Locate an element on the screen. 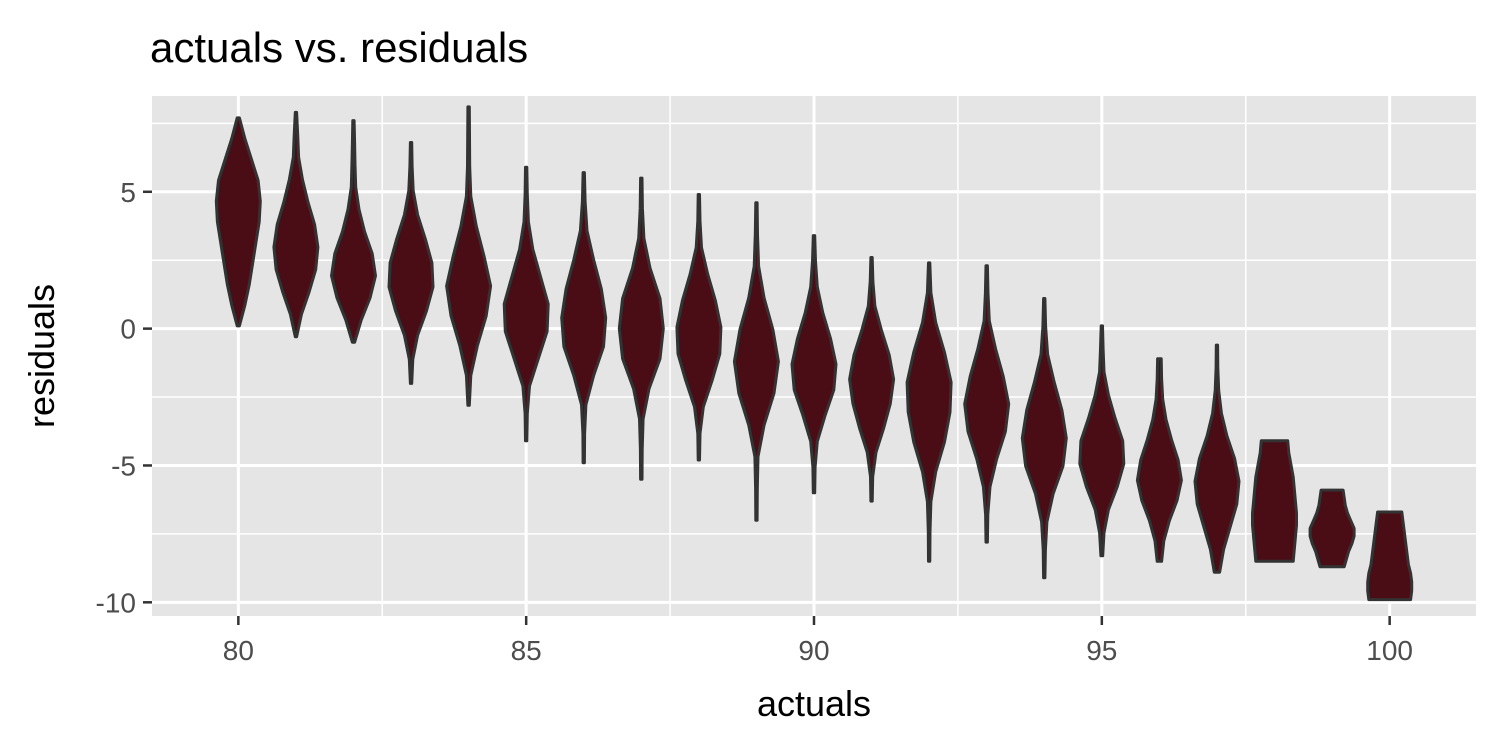 The width and height of the screenshot is (1500, 750). y-tick-label: -10 is located at coordinates (116, 602).